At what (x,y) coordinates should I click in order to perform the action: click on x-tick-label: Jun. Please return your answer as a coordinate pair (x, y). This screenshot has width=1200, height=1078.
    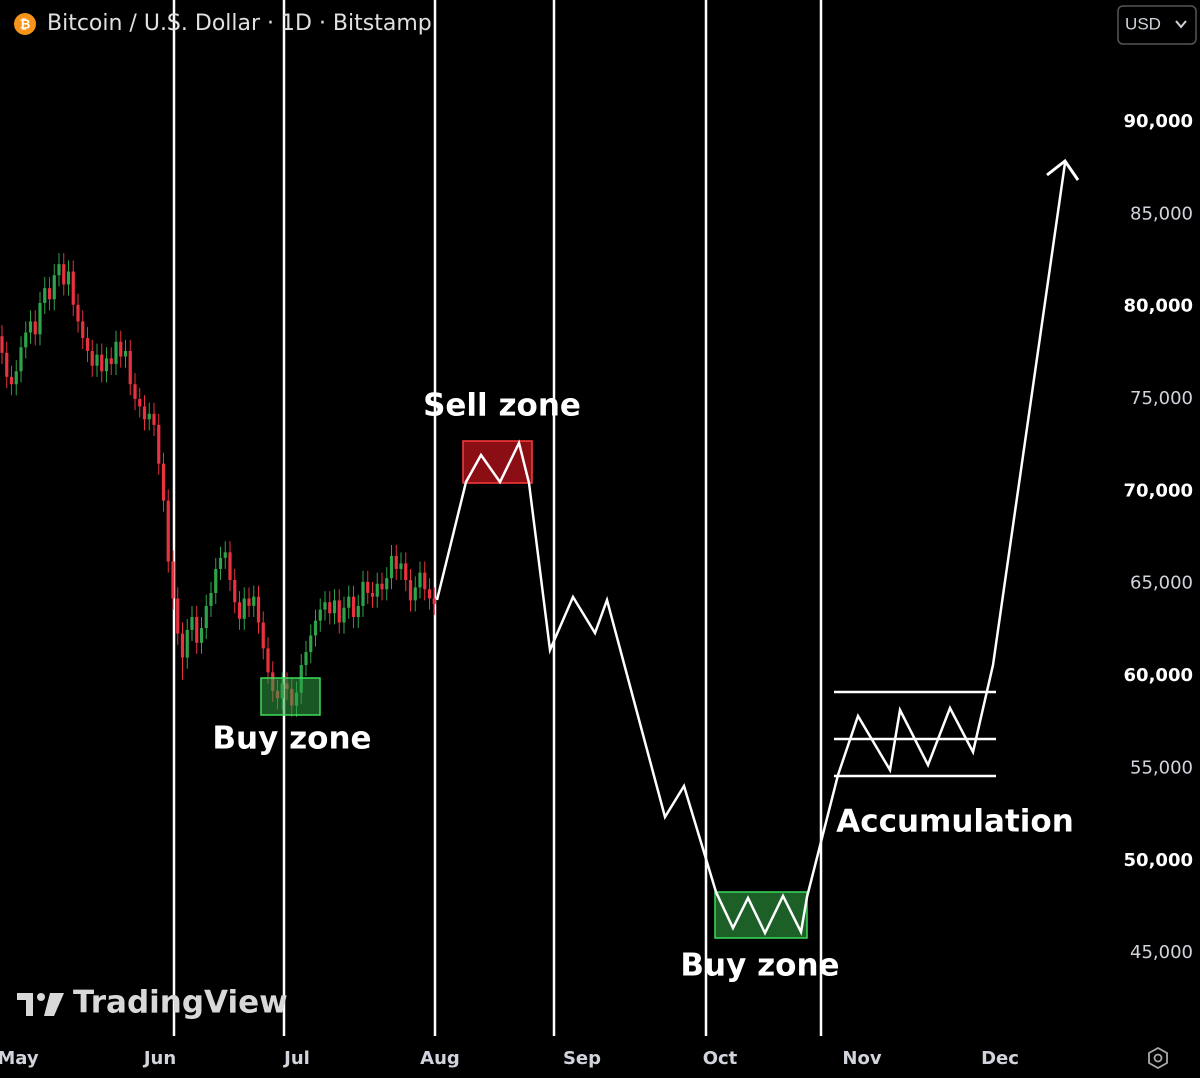
    Looking at the image, I should click on (159, 1058).